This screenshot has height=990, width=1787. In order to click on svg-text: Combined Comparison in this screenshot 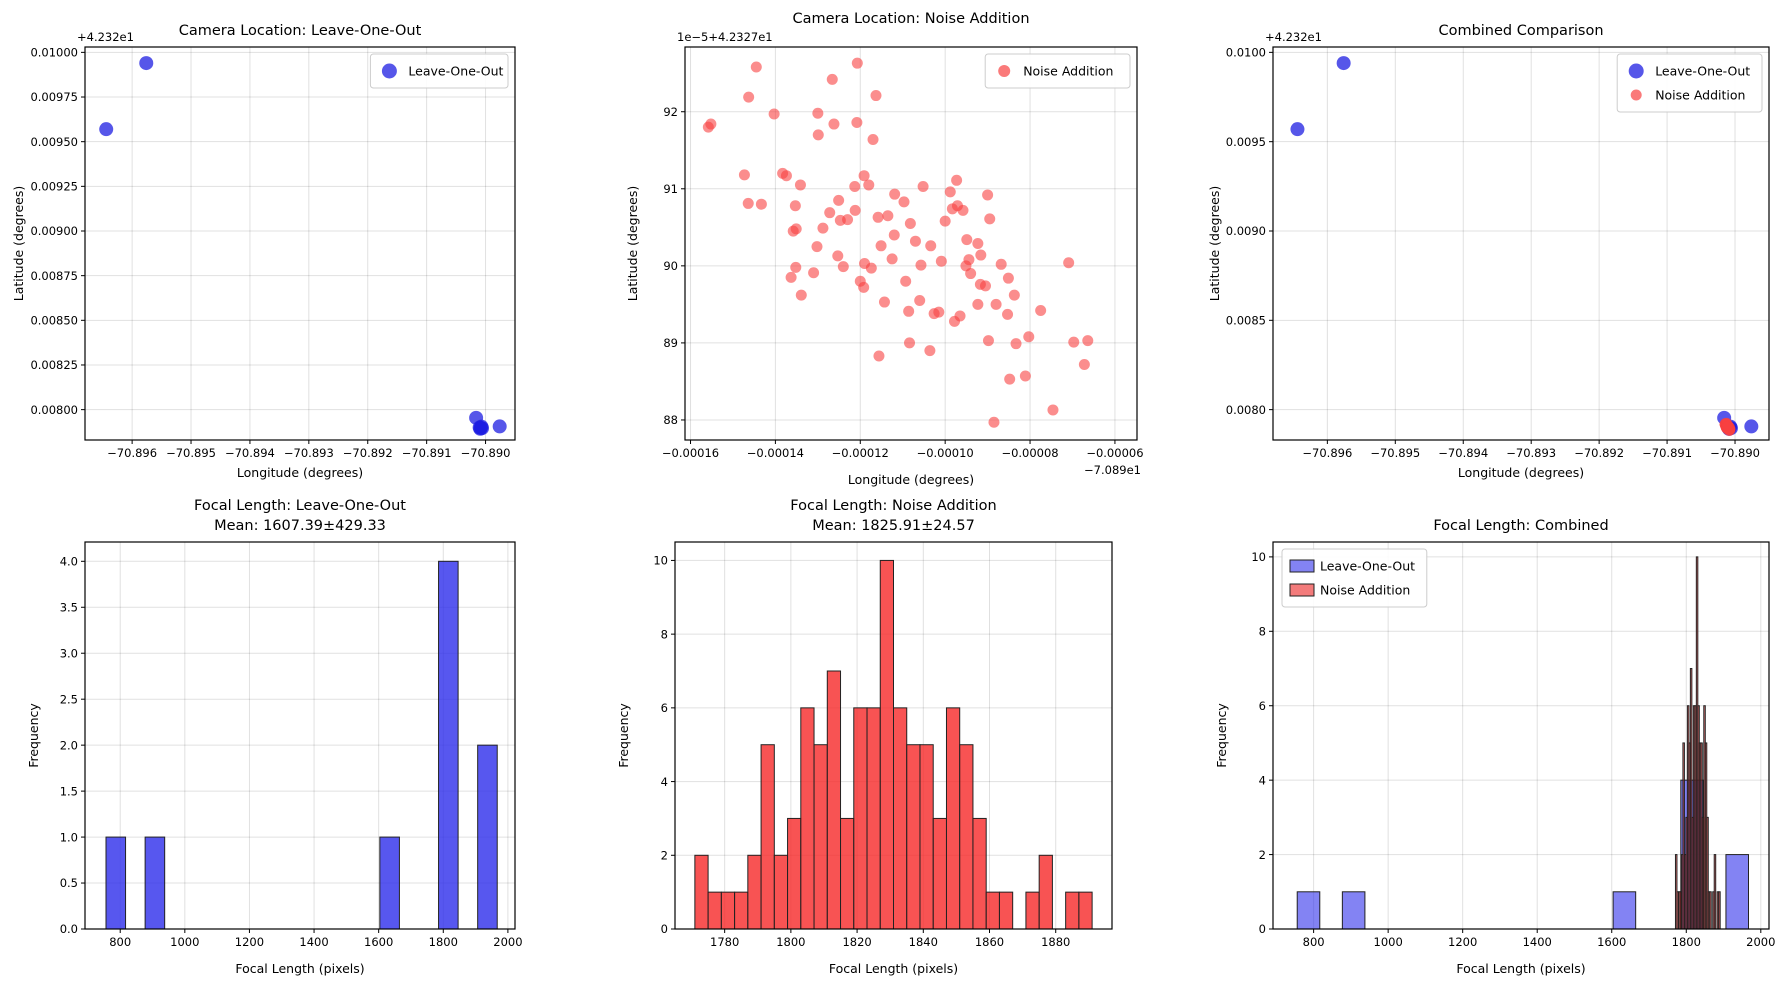, I will do `click(1520, 31)`.